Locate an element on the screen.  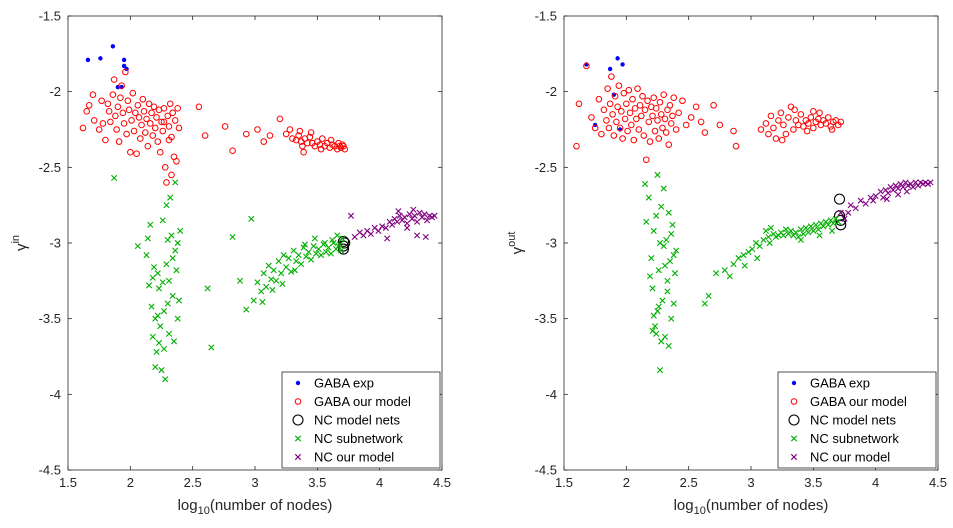
x-tick-label: 1.5 is located at coordinates (68, 482).